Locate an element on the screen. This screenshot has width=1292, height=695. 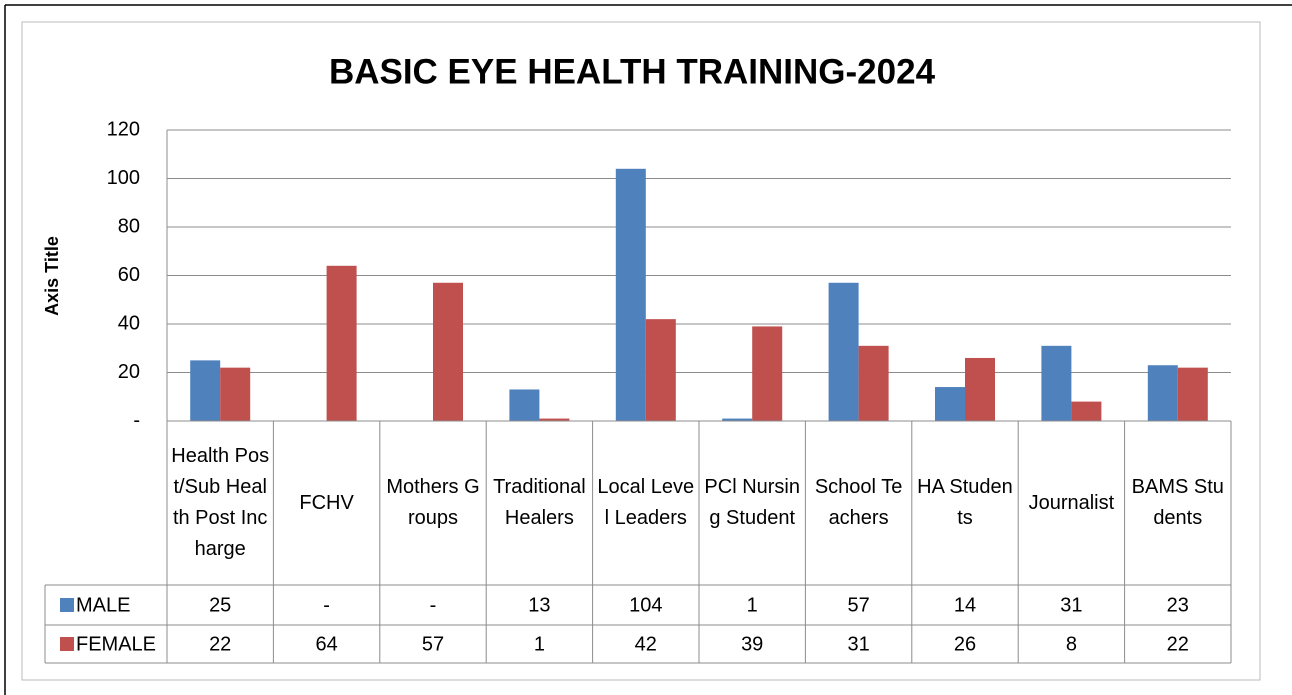
x-tick-label: Health Post/Sub Health Post Incharge is located at coordinates (220, 502).